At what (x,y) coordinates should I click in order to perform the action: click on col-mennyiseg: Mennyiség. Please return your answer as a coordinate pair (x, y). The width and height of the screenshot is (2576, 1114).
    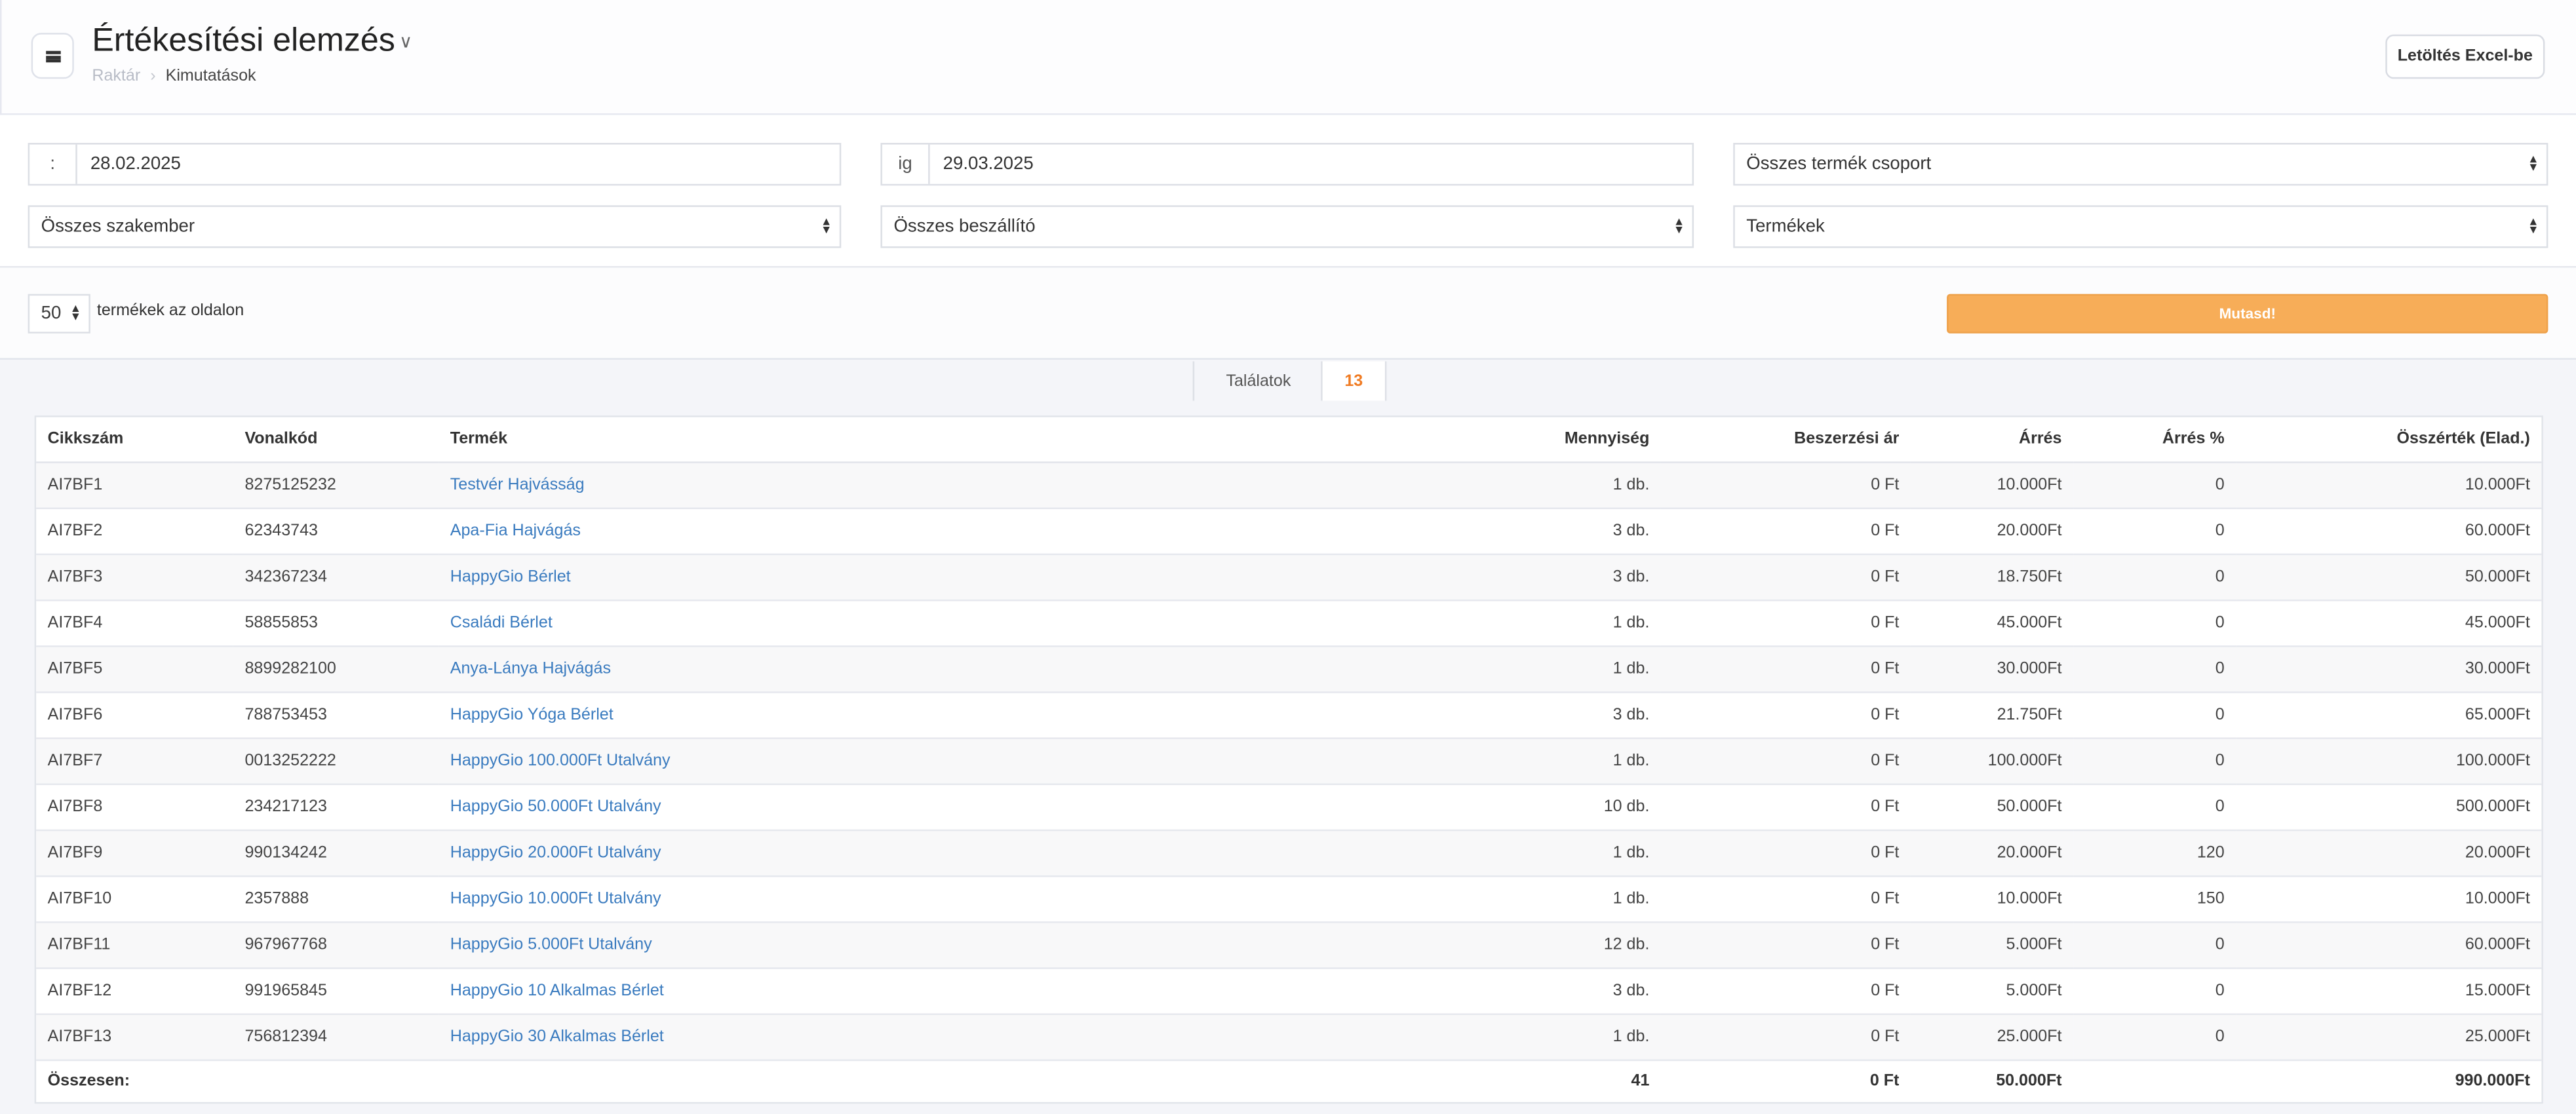
    Looking at the image, I should click on (1538, 440).